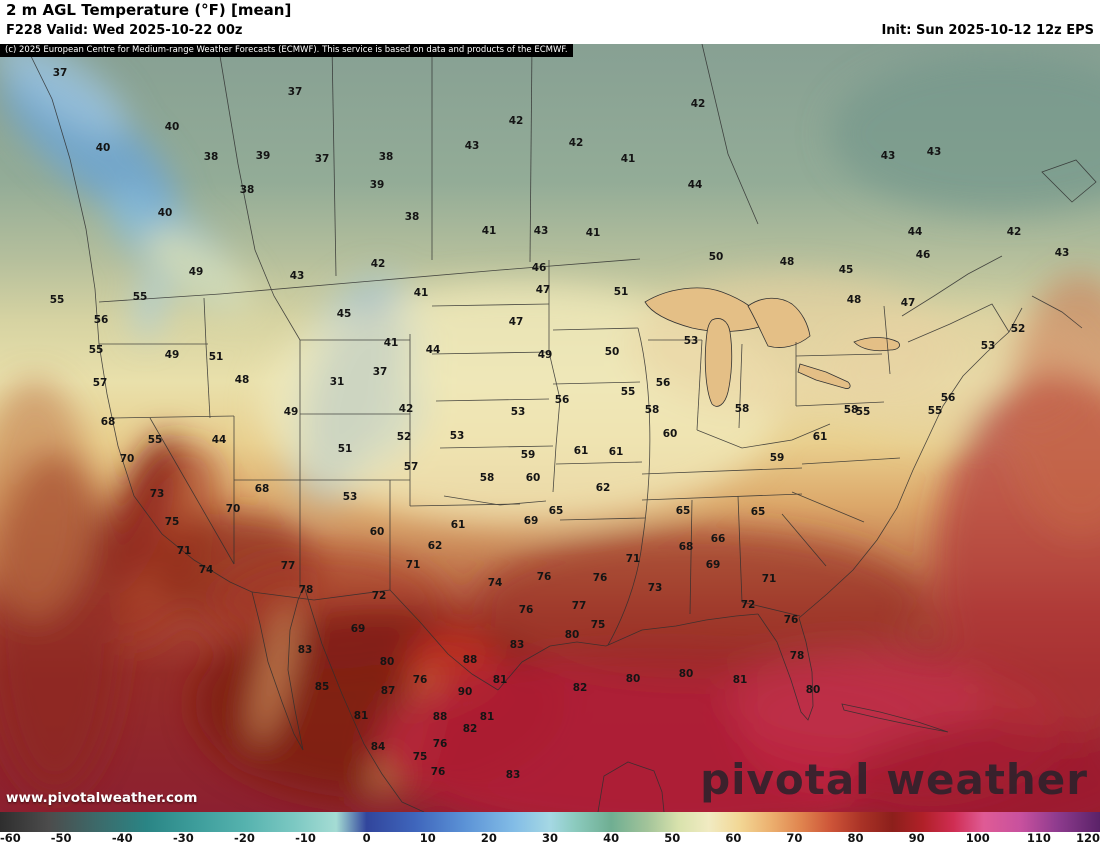 This screenshot has height=850, width=1100. I want to click on temp-label: 51, so click(216, 357).